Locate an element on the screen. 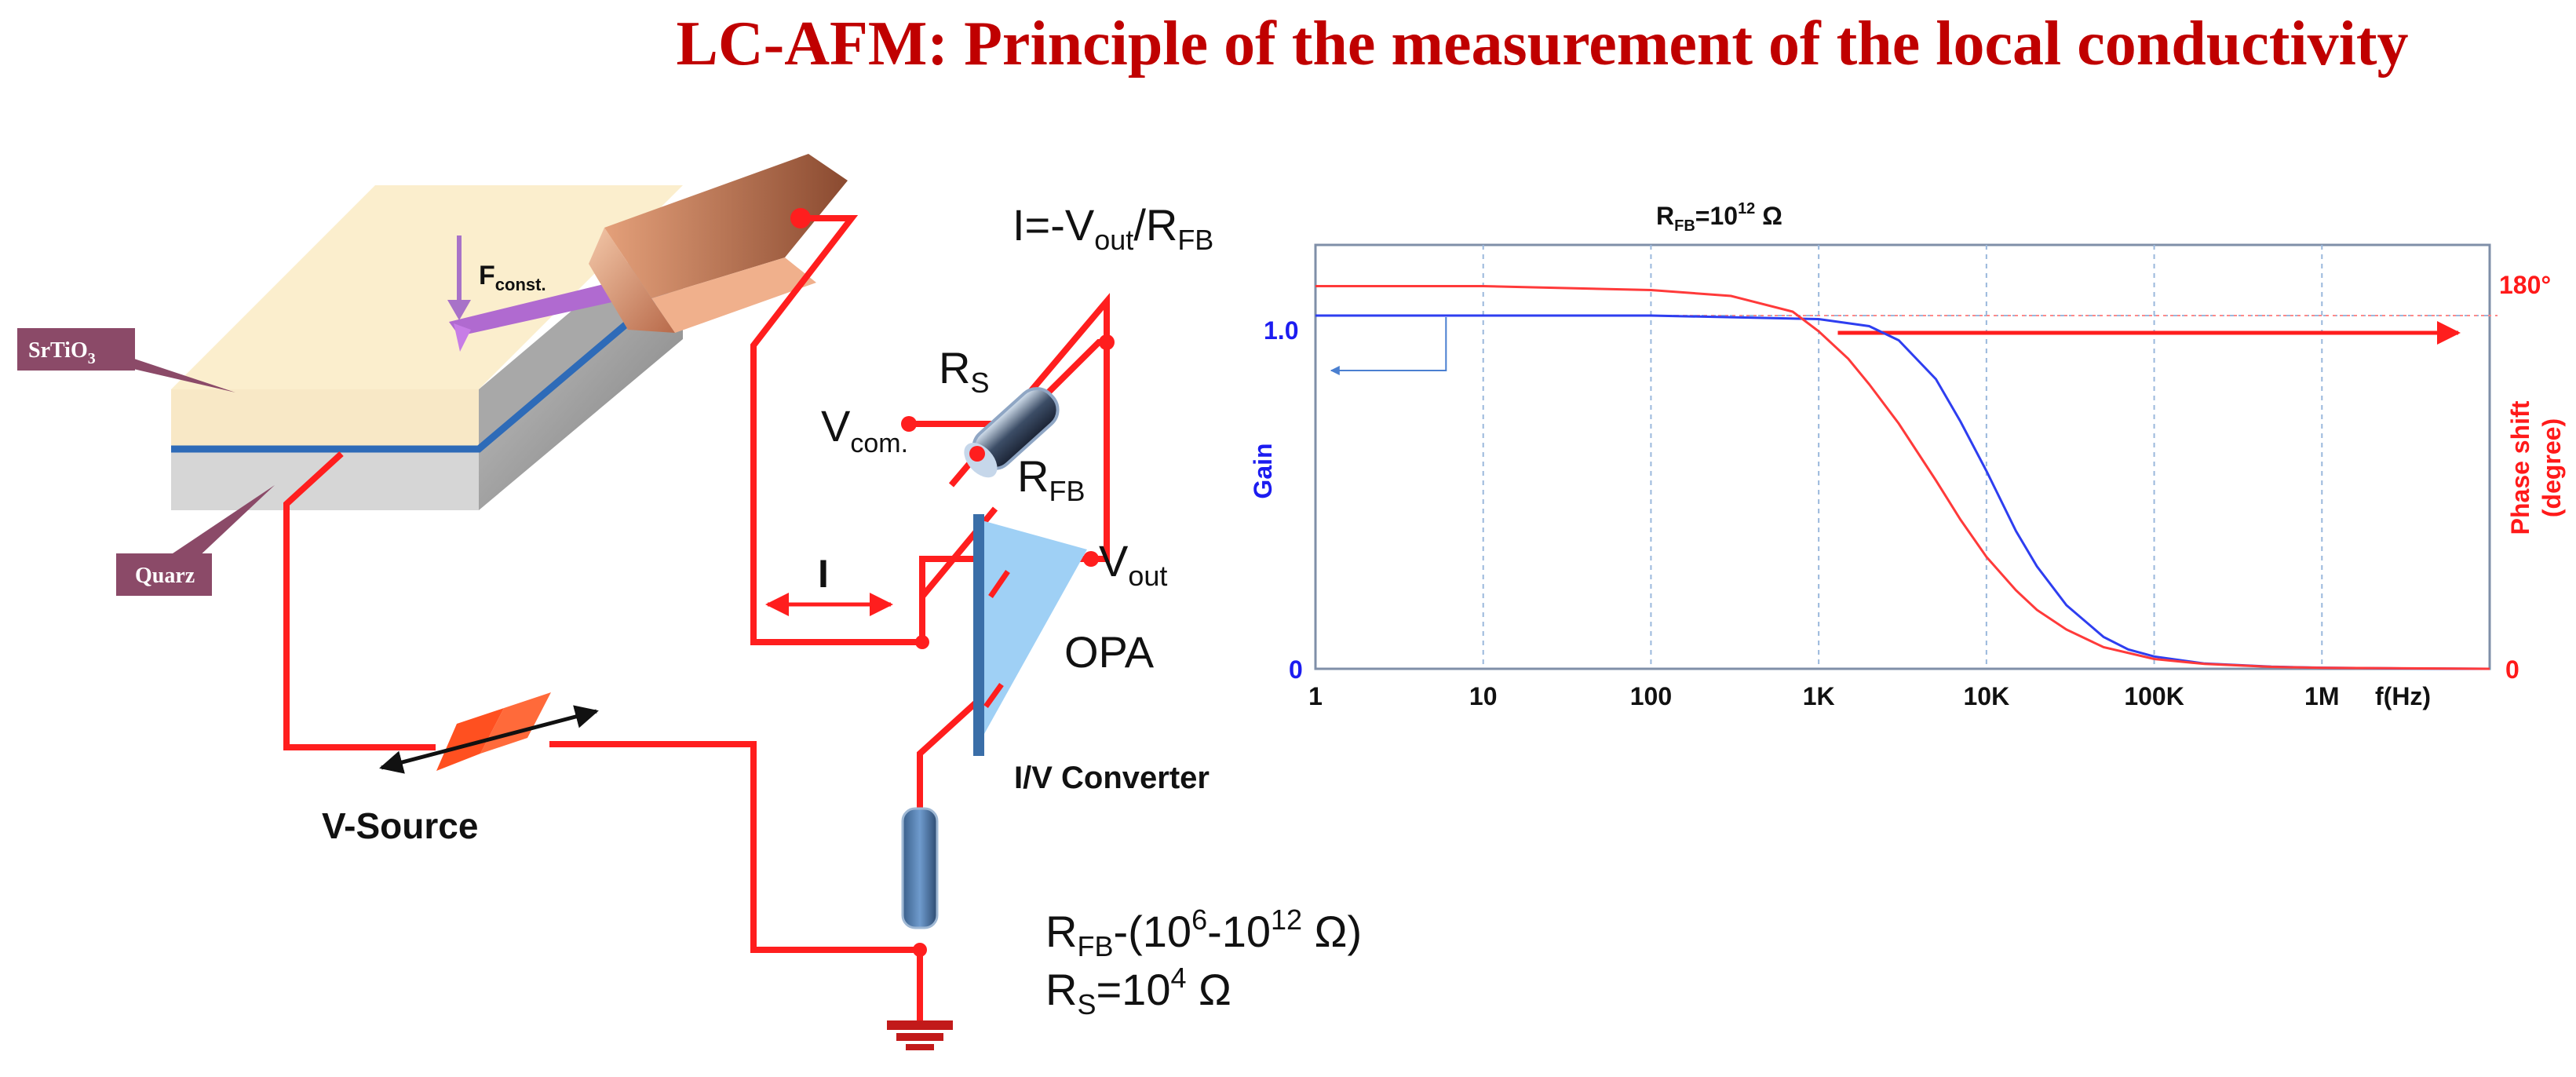  cable-body is located at coordinates (920, 868).